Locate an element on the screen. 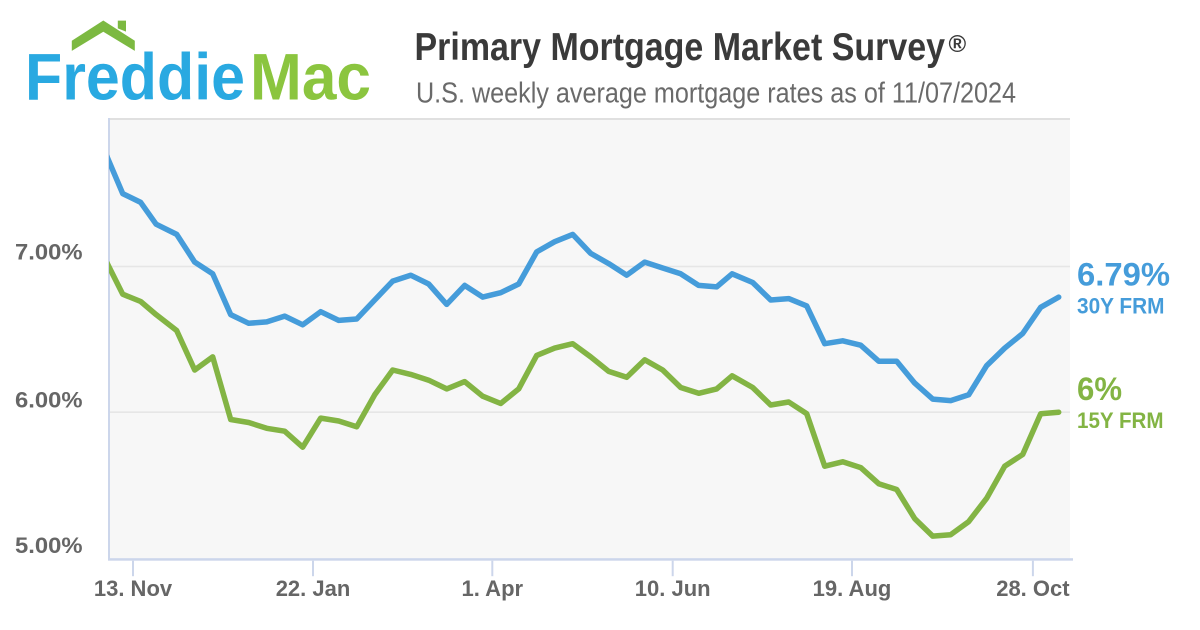  svg-text: Freddie is located at coordinates (135, 76).